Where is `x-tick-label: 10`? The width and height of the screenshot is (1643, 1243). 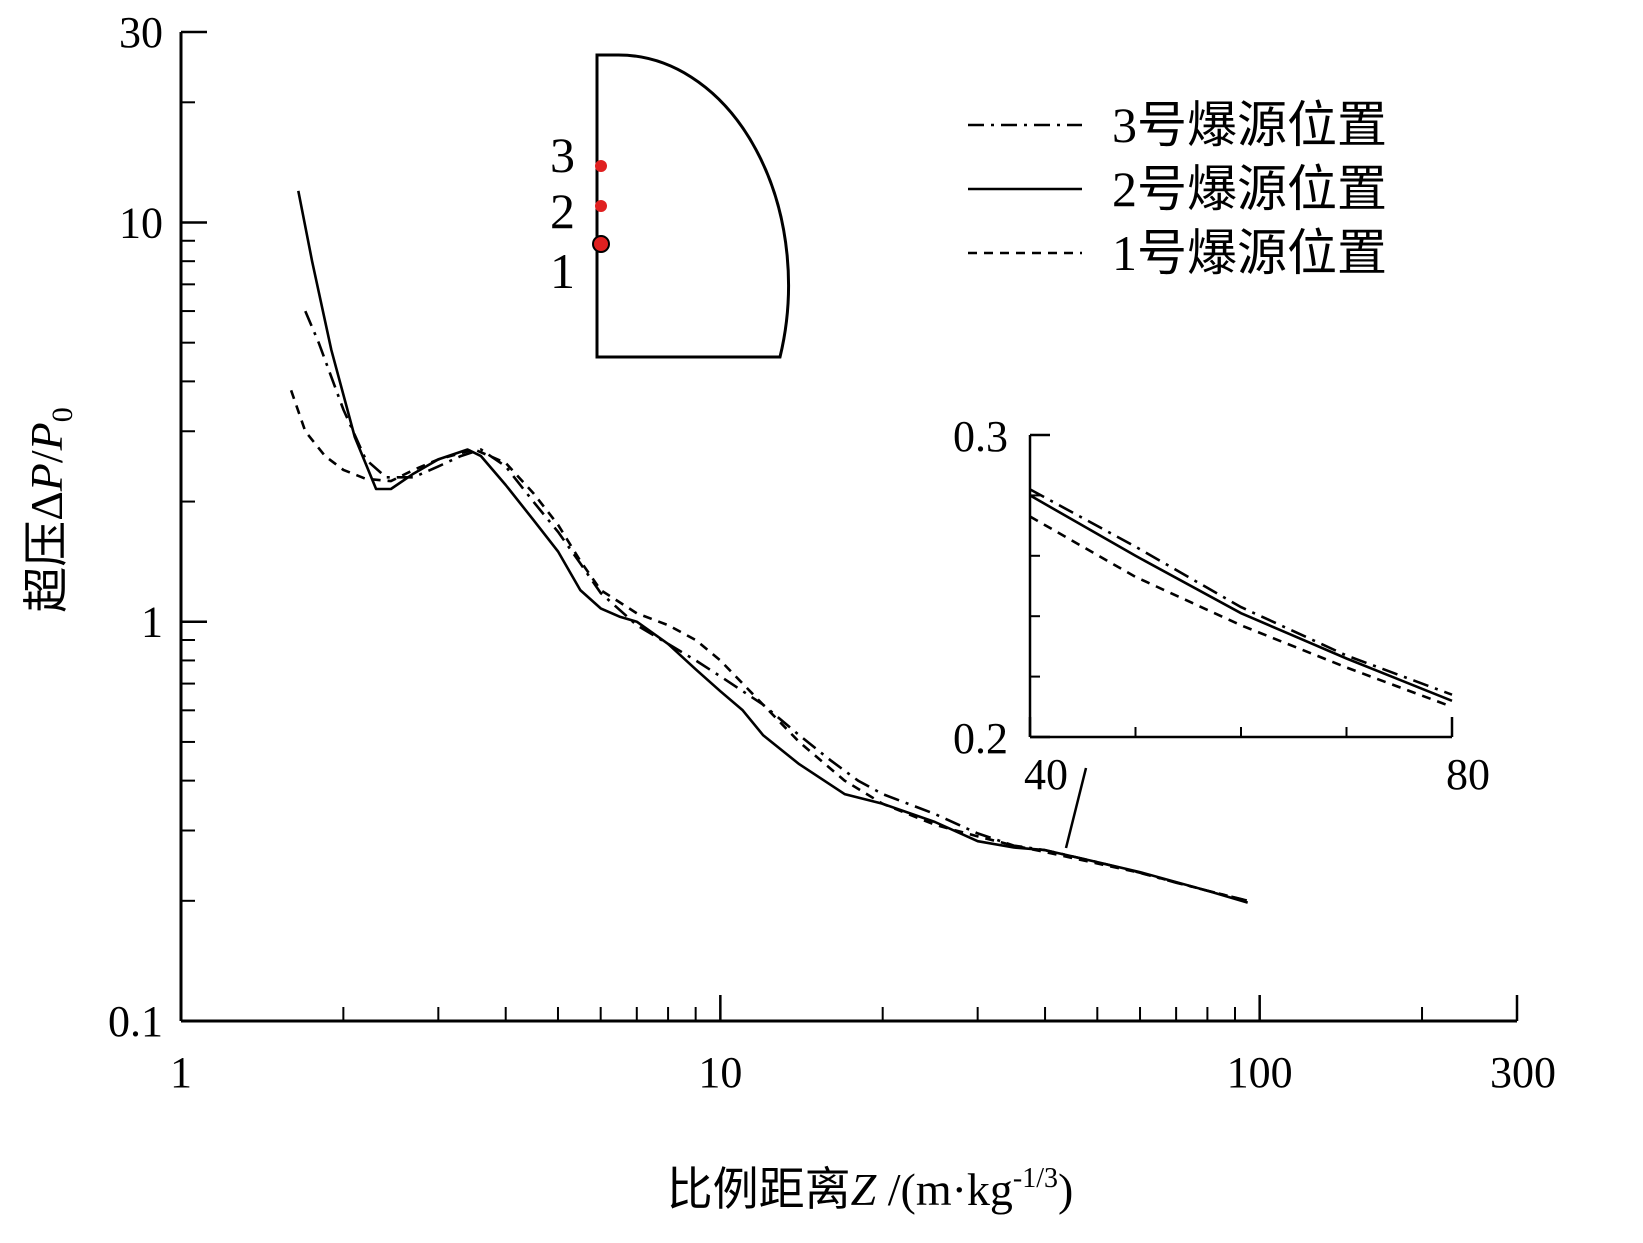 x-tick-label: 10 is located at coordinates (720, 1072).